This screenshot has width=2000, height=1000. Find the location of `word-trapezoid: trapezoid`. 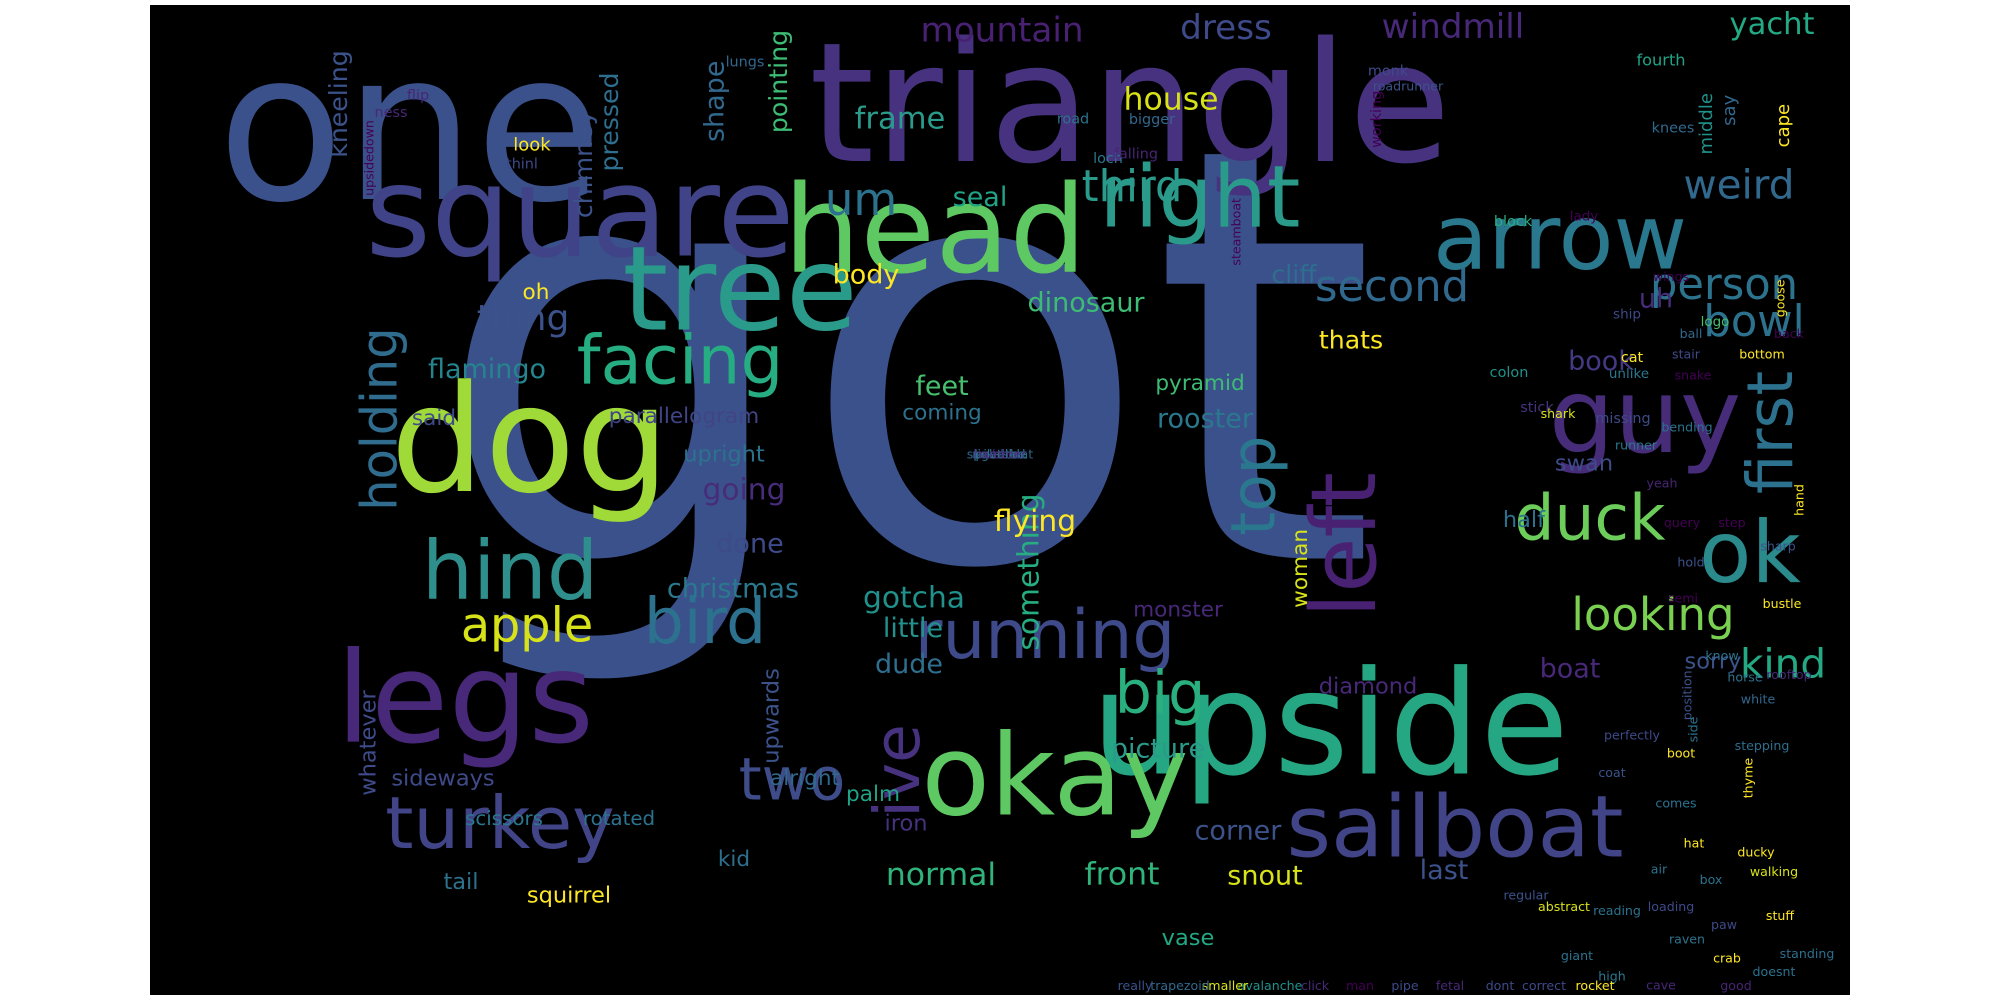

word-trapezoid: trapezoid is located at coordinates (1179, 985).